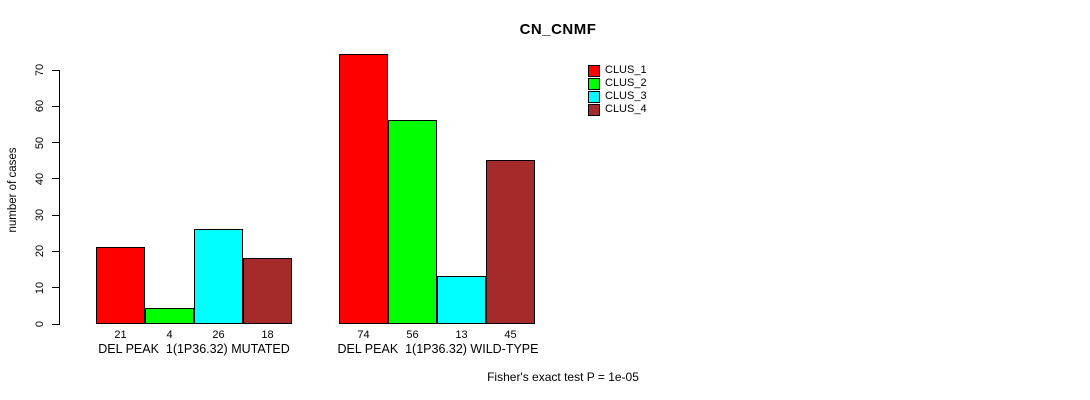  I want to click on bar-value-label: 21, so click(120, 335).